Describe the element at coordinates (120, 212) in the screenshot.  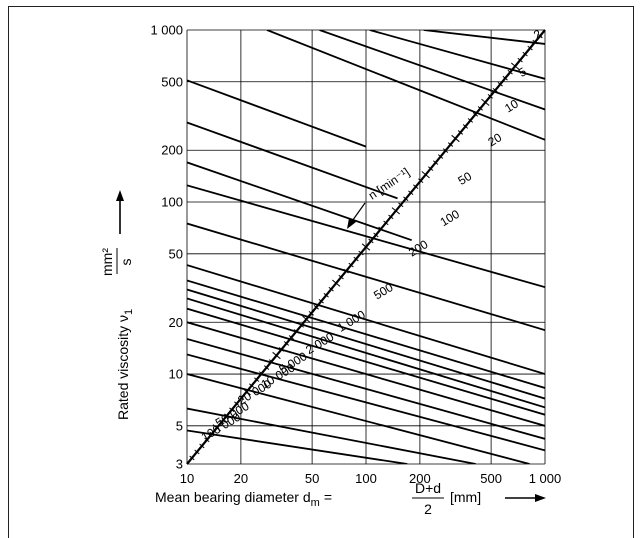
I see `y-axis-arrow` at that location.